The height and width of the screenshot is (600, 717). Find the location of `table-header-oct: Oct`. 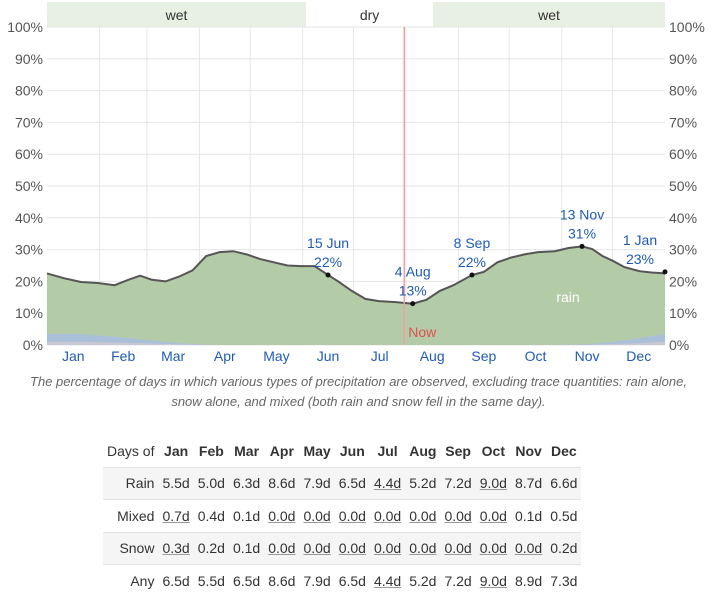

table-header-oct: Oct is located at coordinates (493, 450).